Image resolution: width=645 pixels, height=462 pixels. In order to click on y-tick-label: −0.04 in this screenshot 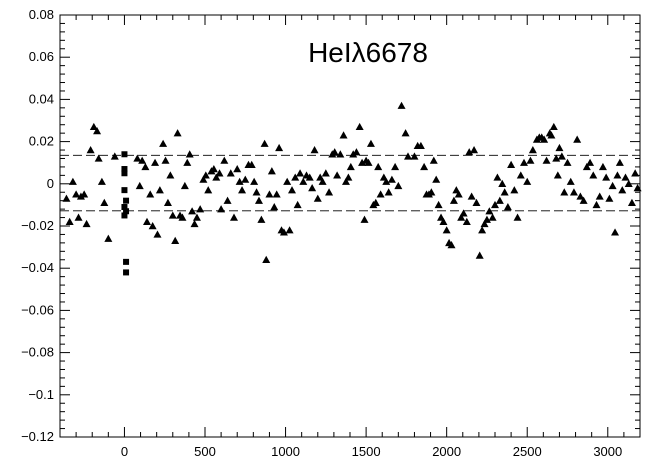, I will do `click(37, 267)`.